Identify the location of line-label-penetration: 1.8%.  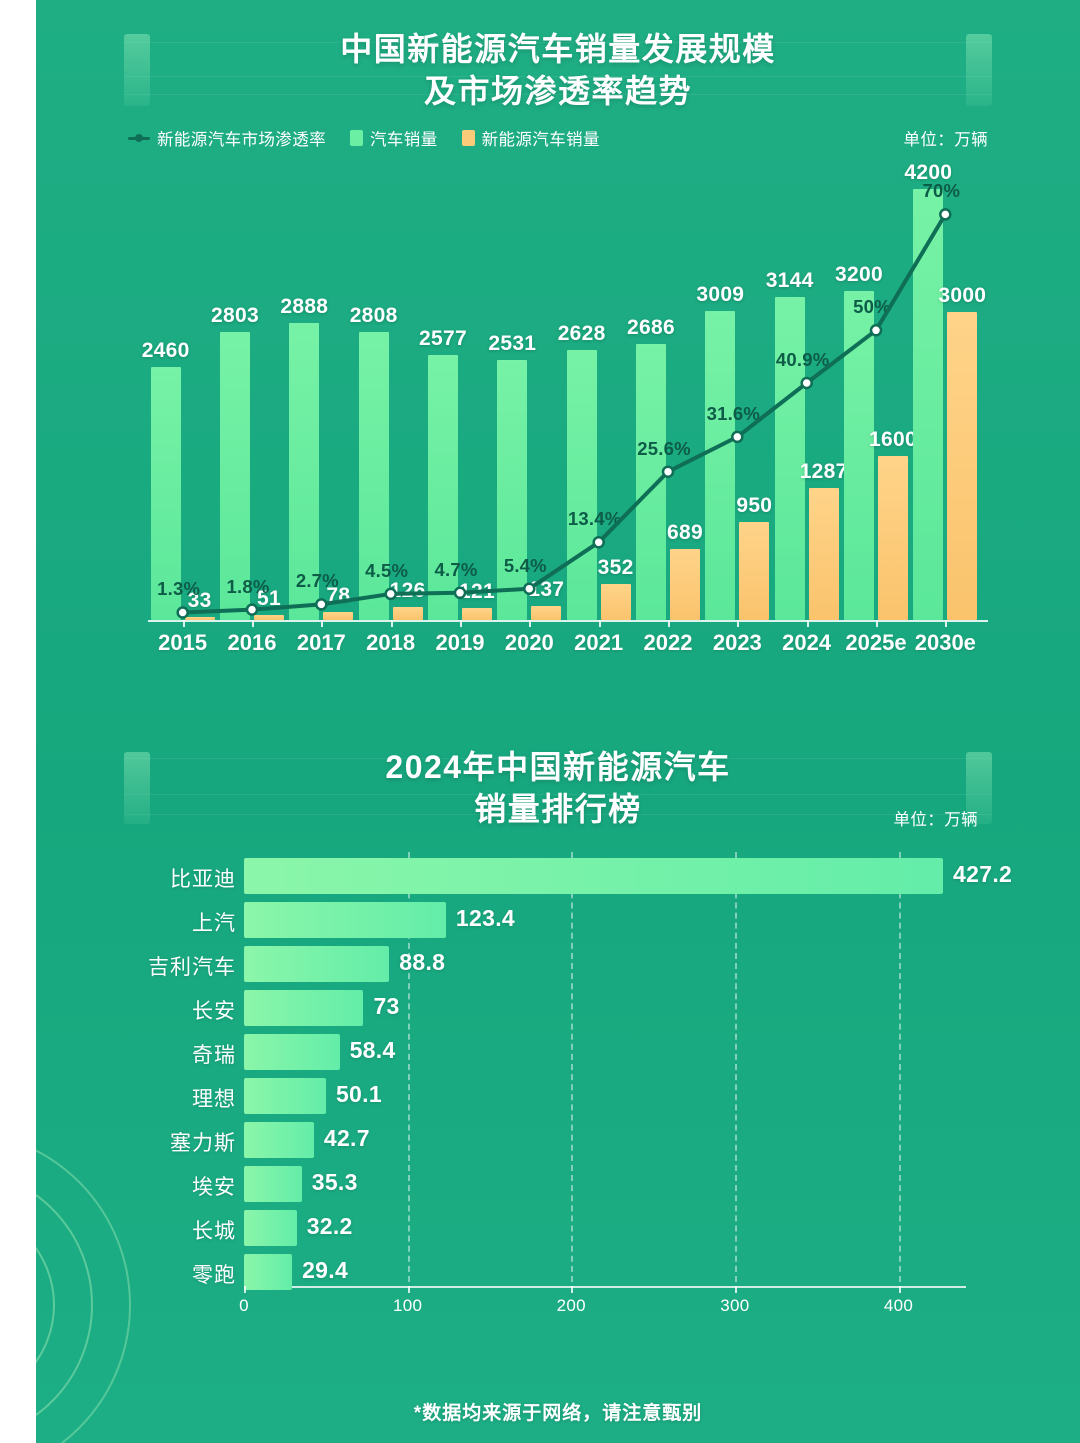
(248, 586).